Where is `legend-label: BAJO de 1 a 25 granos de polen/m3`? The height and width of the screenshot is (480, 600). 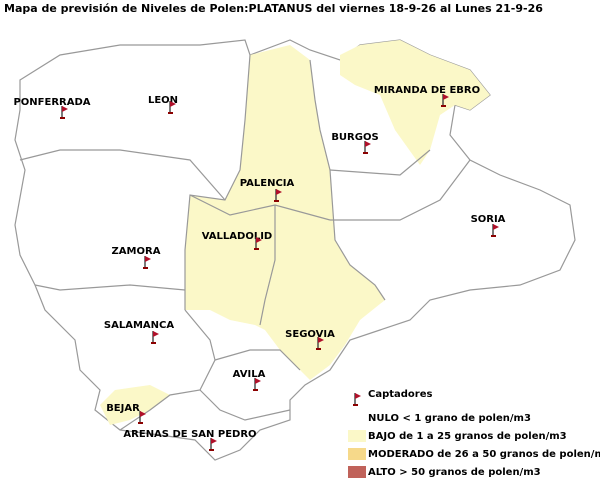
legend-label: BAJO de 1 a 25 granos de polen/m3 is located at coordinates (467, 436).